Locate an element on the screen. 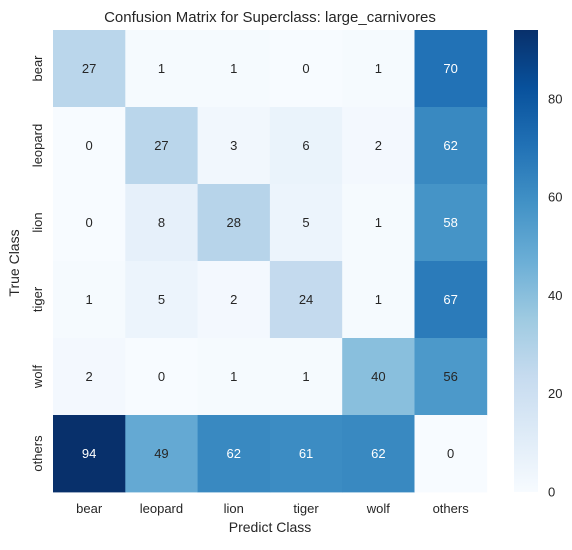  heatmap-cell-leopard-others is located at coordinates (451, 146).